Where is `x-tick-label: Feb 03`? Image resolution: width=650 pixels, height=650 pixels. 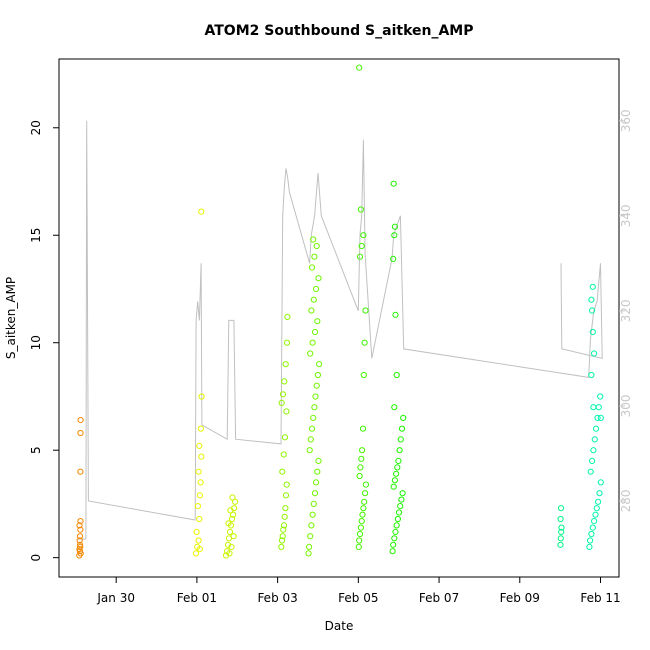
x-tick-label: Feb 03 is located at coordinates (277, 598).